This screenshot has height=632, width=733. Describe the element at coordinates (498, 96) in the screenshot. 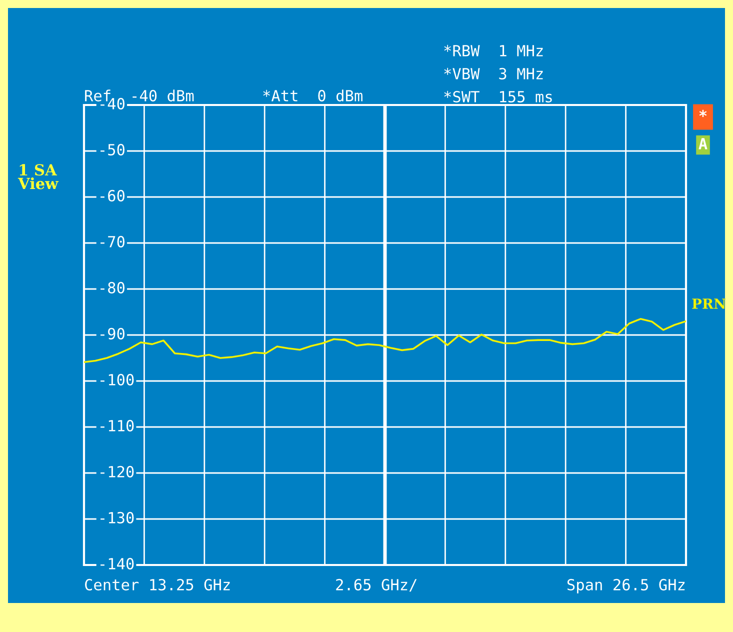

I see `text: *SWT 155 ms` at that location.